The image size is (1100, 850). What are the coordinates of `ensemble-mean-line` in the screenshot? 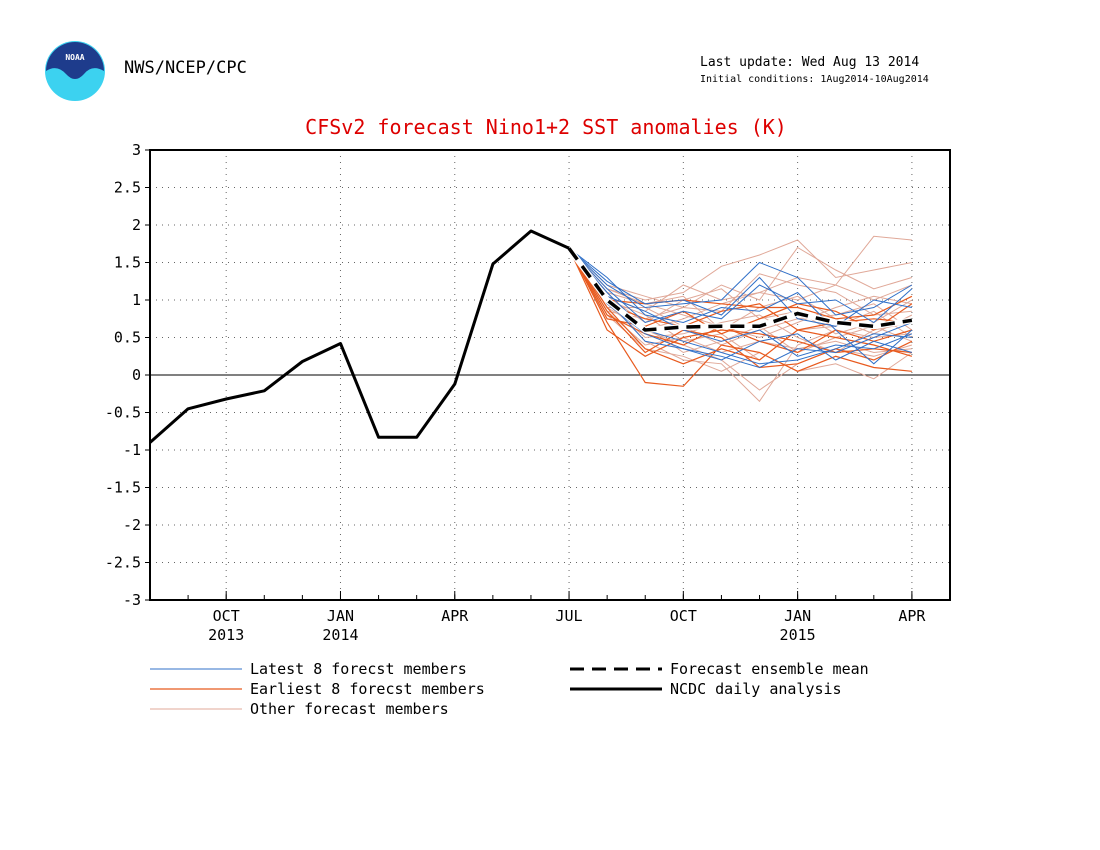 It's located at (740, 289).